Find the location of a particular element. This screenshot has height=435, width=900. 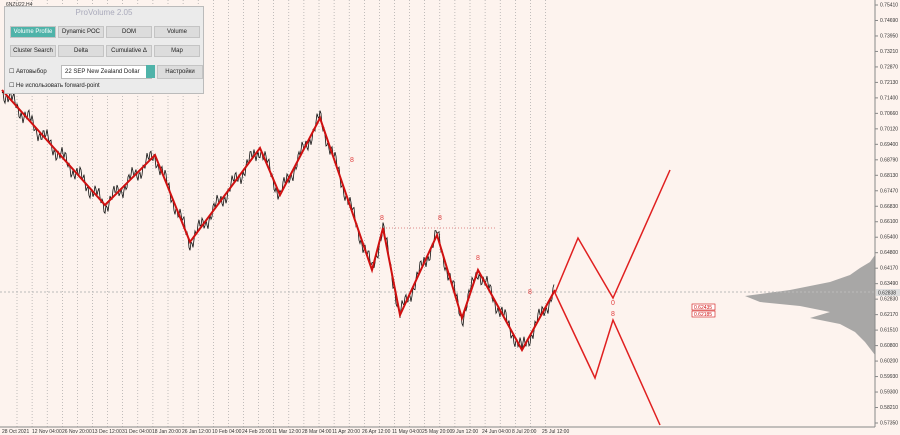

price-label: 0.60800 is located at coordinates (889, 346).